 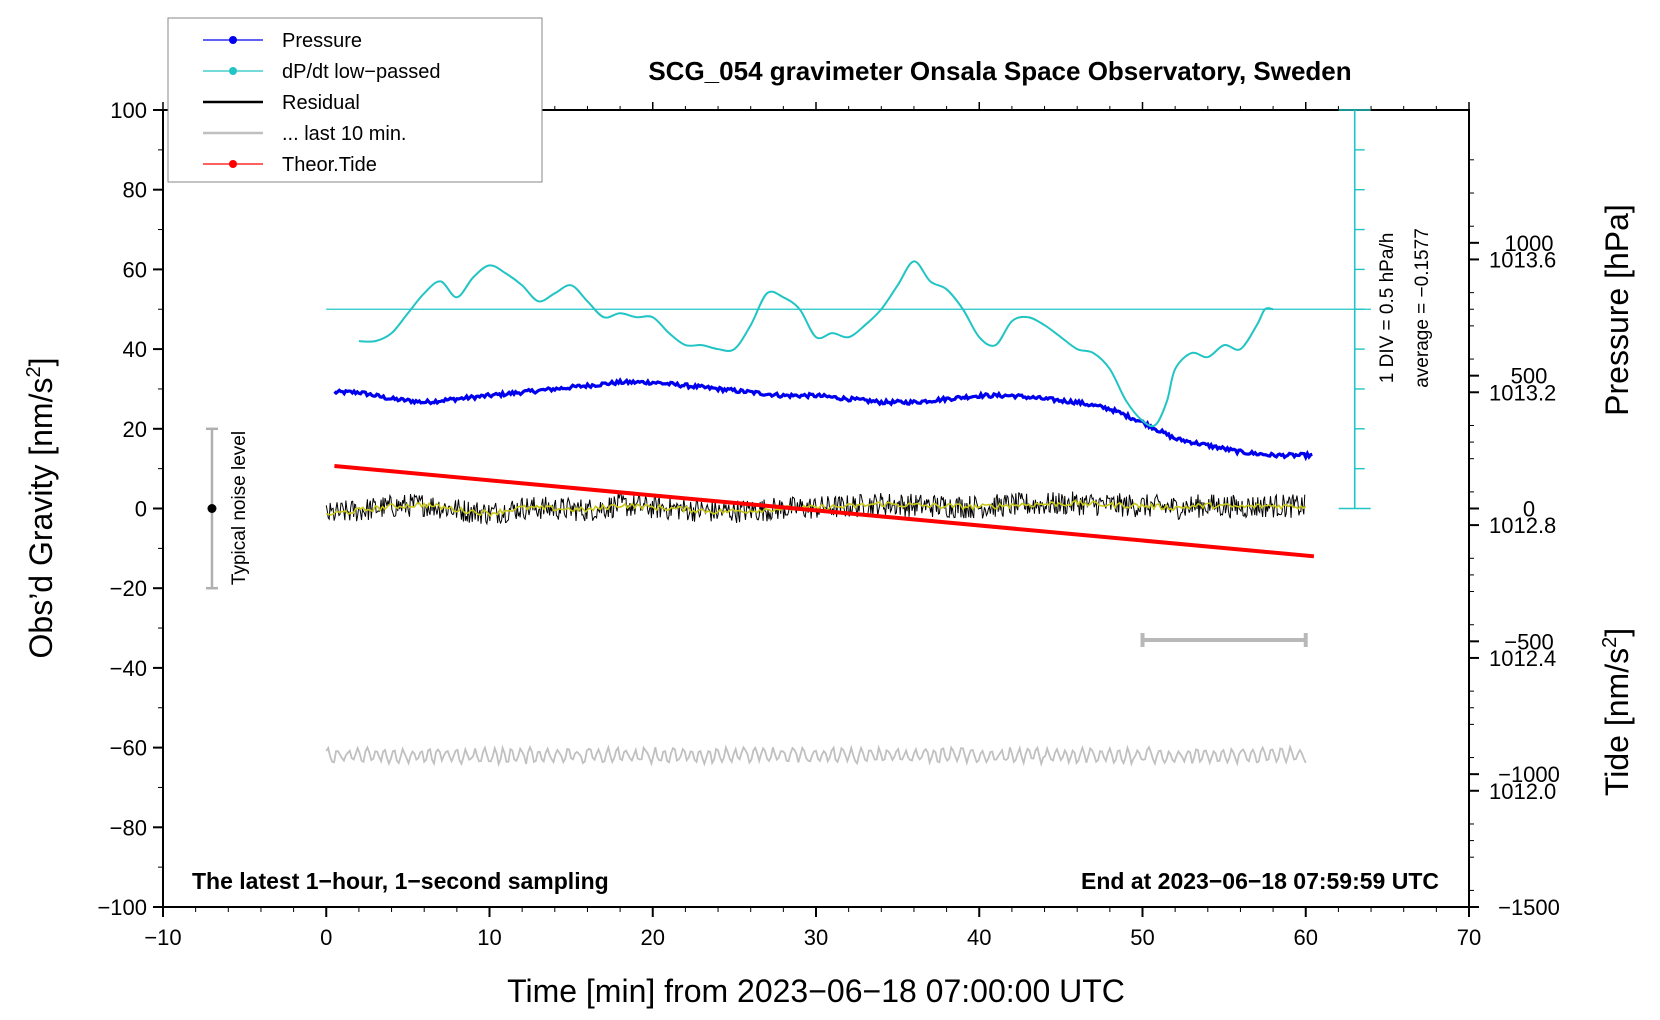 What do you see at coordinates (122, 907) in the screenshot?
I see `y-tick-label: −100` at bounding box center [122, 907].